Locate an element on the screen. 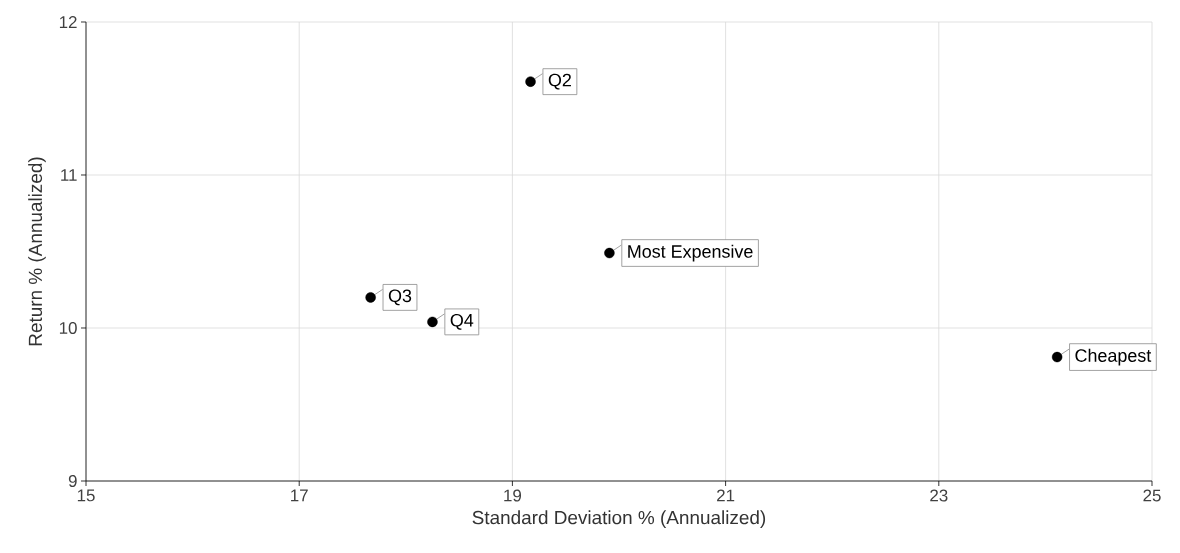  annotation: Q3 is located at coordinates (400, 297).